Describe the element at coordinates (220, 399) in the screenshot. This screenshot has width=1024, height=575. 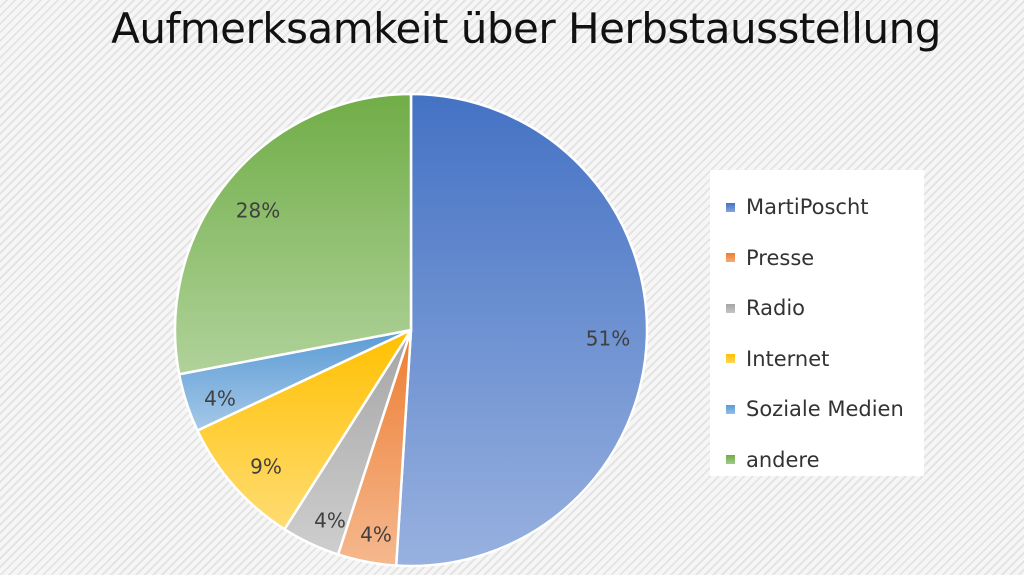
I see `data-label-soziale-medien: 4%` at that location.